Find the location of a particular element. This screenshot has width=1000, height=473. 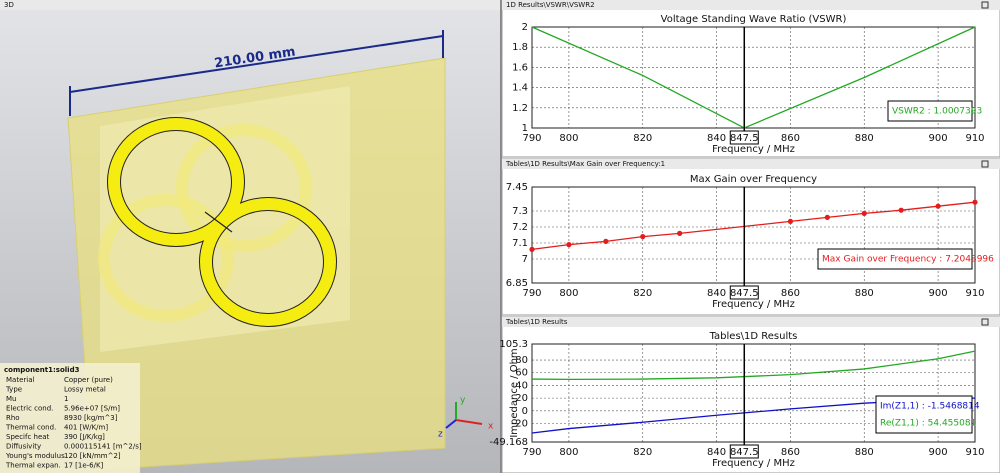

info-key: Material is located at coordinates (20, 380).